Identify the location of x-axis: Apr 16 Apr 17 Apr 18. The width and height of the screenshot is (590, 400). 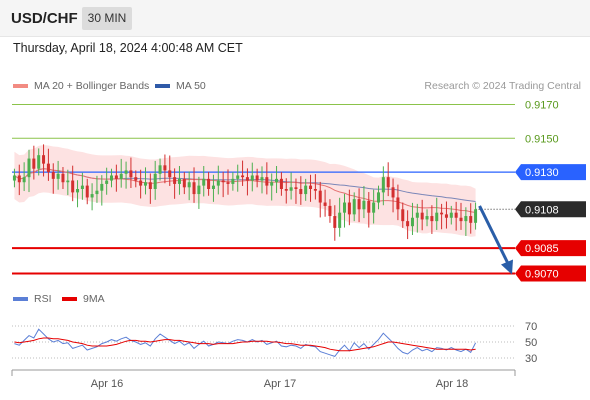
(263, 379).